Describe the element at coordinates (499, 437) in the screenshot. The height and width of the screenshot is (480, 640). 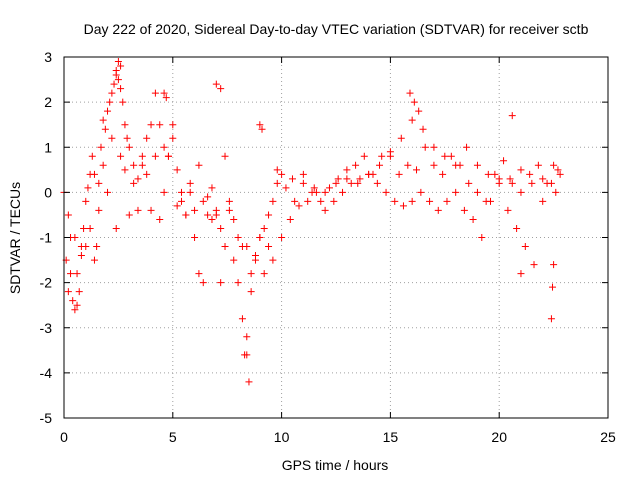
I see `x-tick-label: 20` at that location.